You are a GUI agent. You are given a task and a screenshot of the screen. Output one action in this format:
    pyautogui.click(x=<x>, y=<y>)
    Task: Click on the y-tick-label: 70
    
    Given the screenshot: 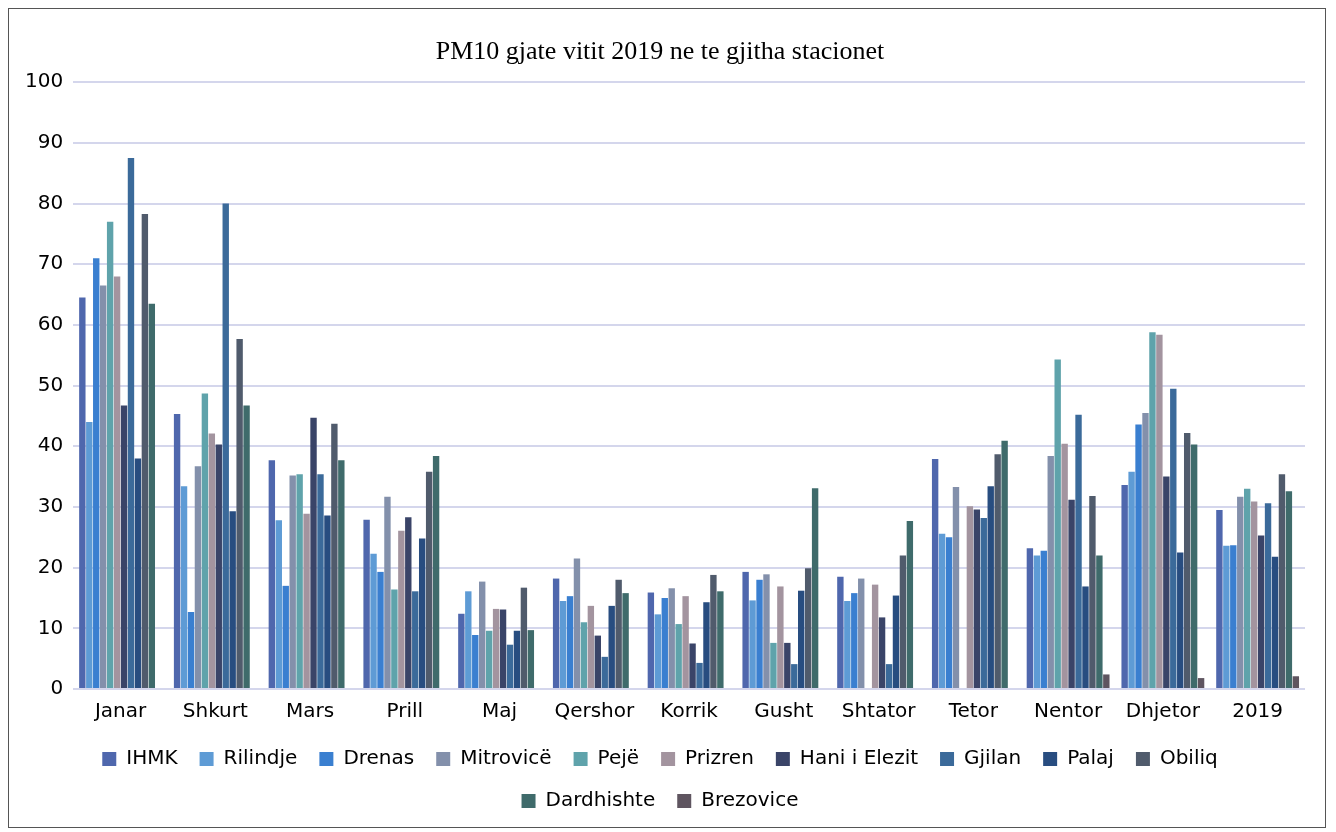 What is the action you would take?
    pyautogui.click(x=50, y=262)
    